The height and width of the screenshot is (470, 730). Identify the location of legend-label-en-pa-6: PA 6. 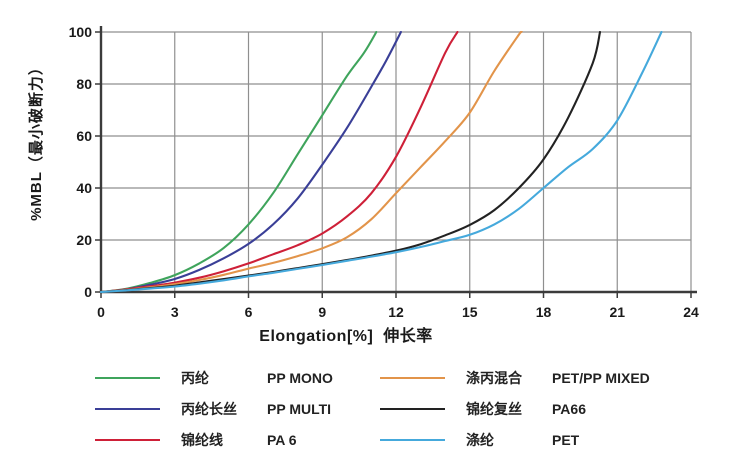
(282, 439).